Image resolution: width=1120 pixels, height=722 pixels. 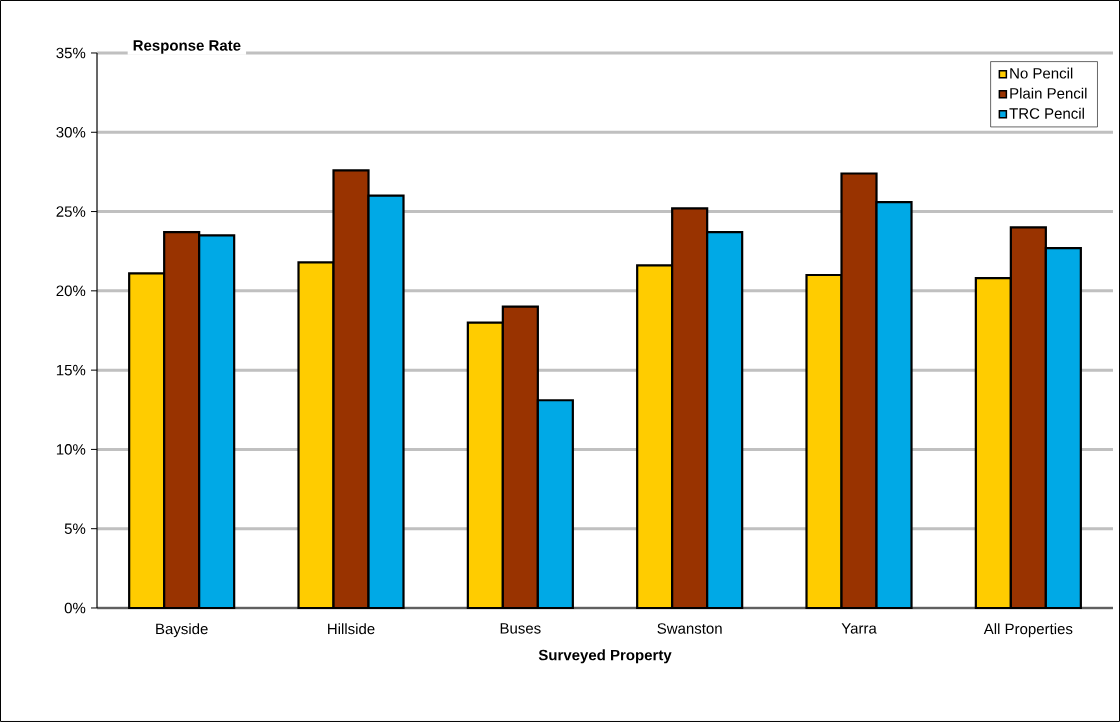 I want to click on x-tick-label: Bayside, so click(x=182, y=630).